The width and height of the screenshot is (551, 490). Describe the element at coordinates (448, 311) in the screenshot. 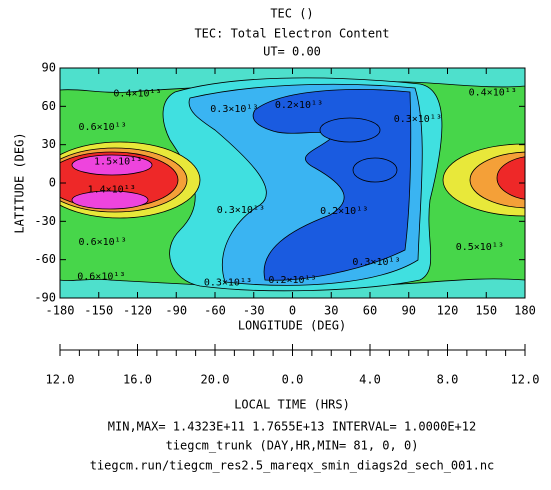

I see `x-tick-label: 120` at that location.